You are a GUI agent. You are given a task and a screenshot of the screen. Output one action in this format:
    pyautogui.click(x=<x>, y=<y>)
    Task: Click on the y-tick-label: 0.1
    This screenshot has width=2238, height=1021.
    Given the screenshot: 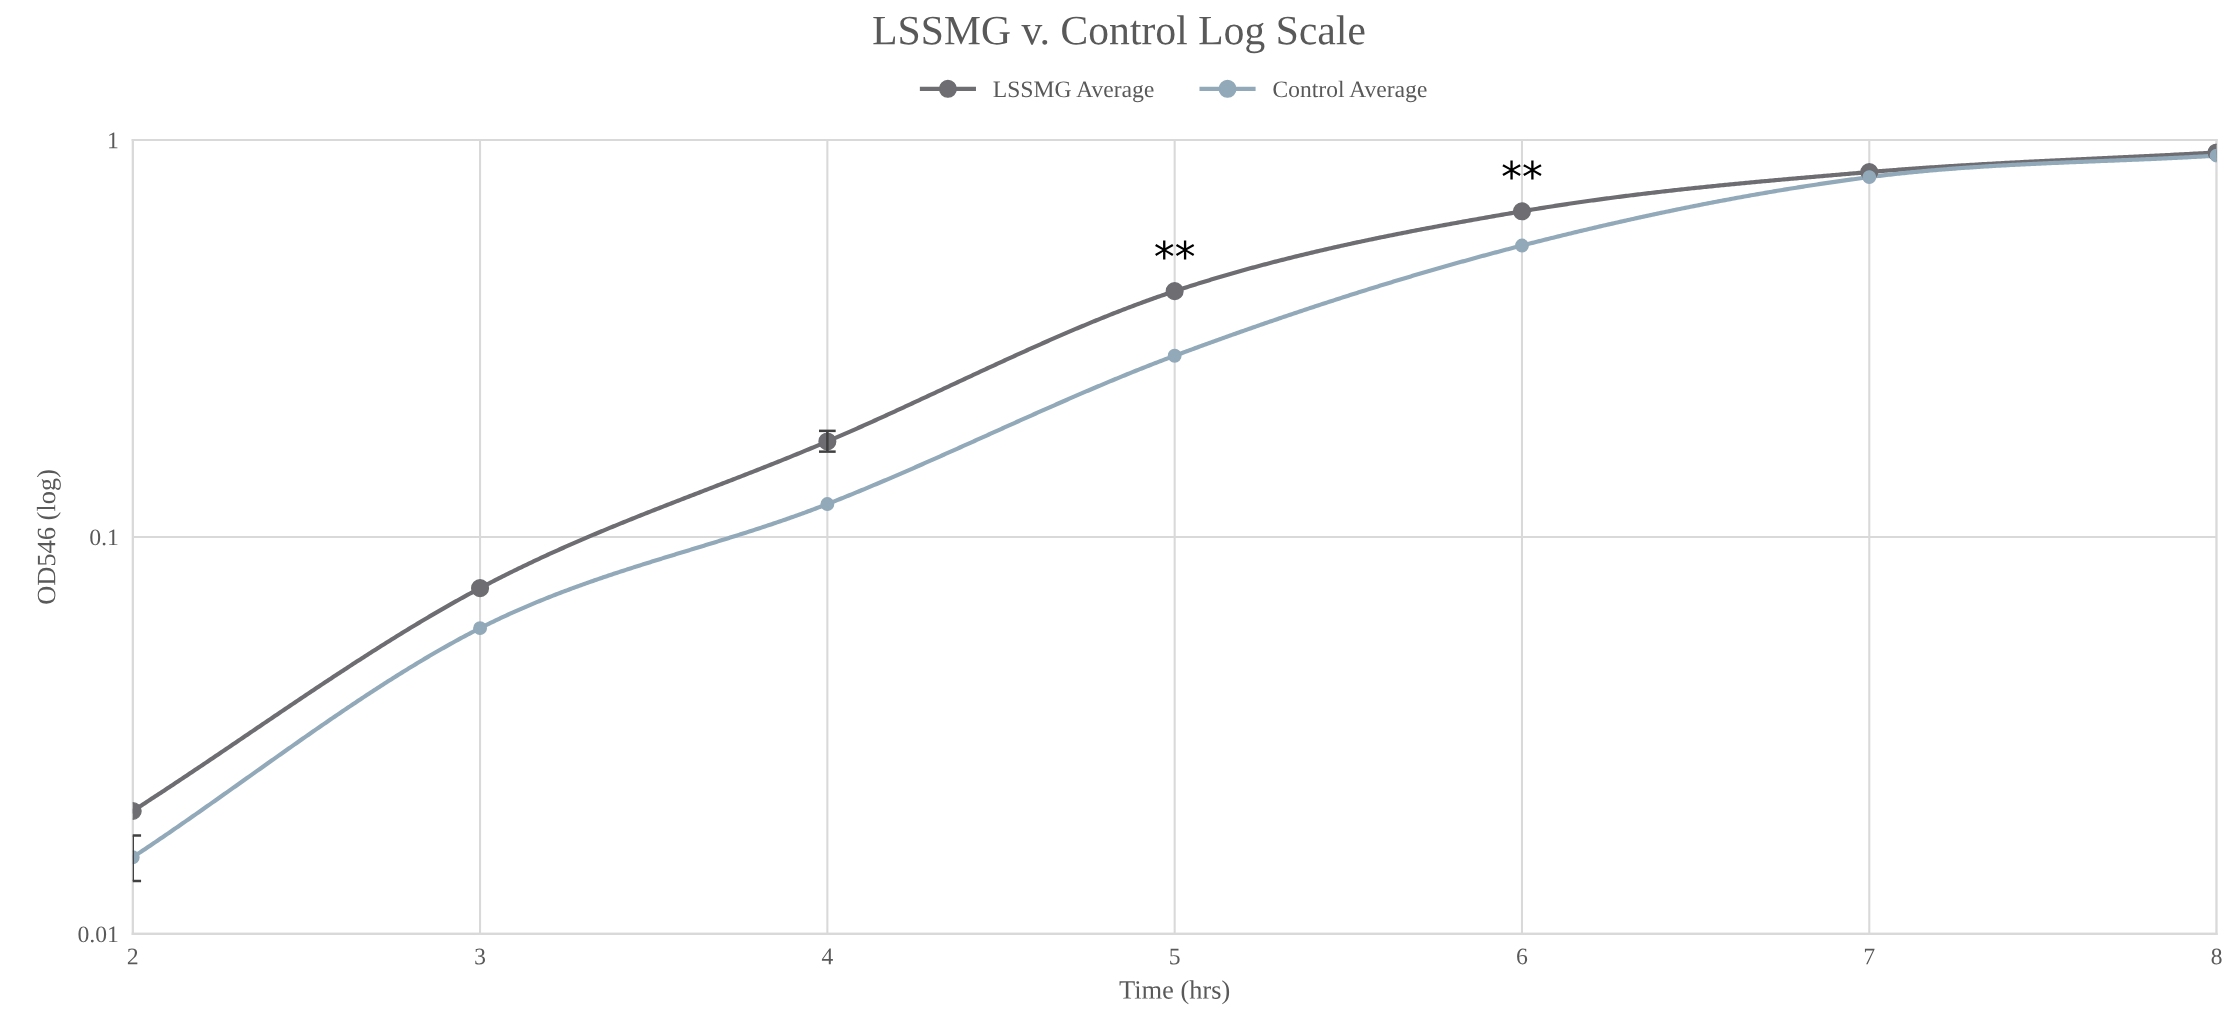 What is the action you would take?
    pyautogui.click(x=104, y=537)
    